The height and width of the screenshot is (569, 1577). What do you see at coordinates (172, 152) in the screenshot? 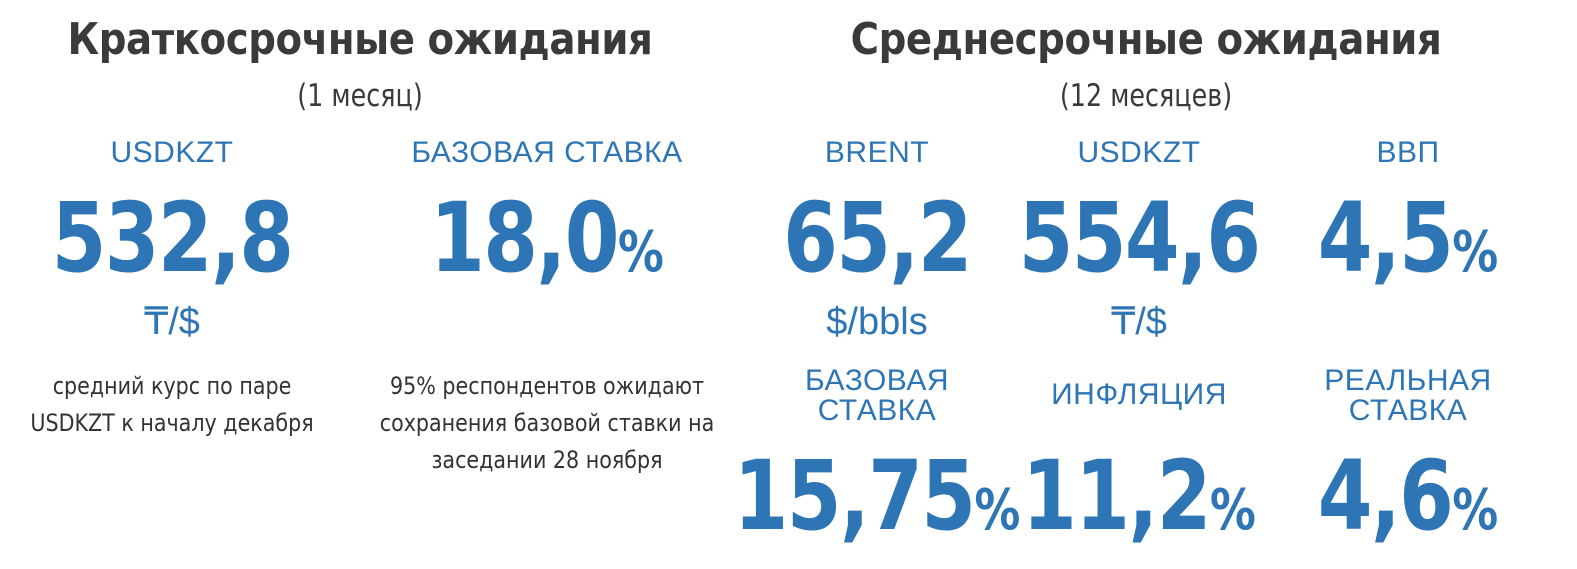
I see `short-usdkzt-label: USDKZT` at bounding box center [172, 152].